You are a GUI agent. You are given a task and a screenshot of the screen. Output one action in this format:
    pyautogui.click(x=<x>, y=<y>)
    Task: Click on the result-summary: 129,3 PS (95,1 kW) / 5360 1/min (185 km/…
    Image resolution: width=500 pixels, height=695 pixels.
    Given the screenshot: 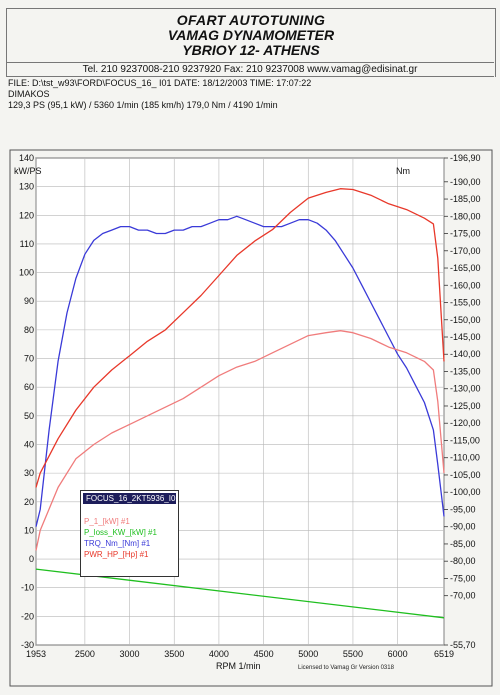 What is the action you would take?
    pyautogui.click(x=143, y=105)
    